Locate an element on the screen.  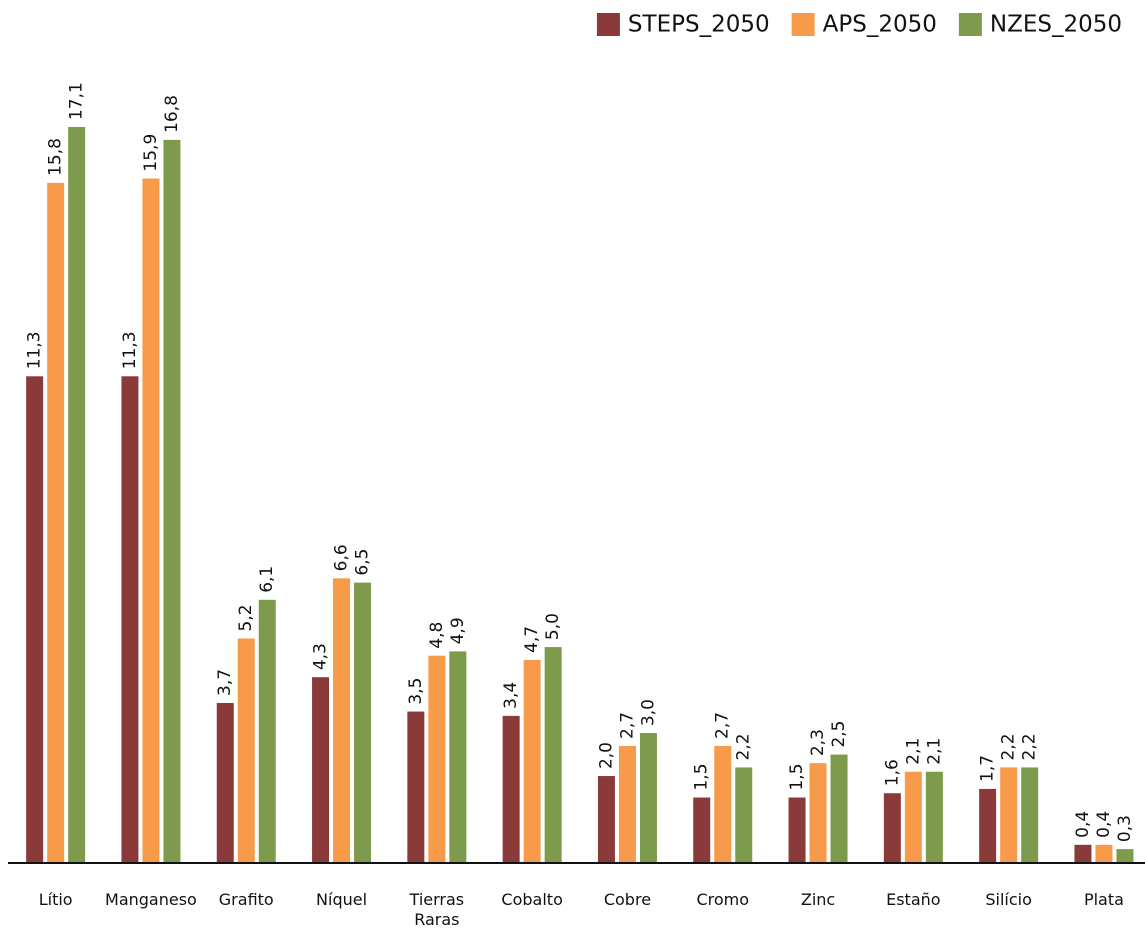
x-tick-label: Cobre is located at coordinates (627, 899).